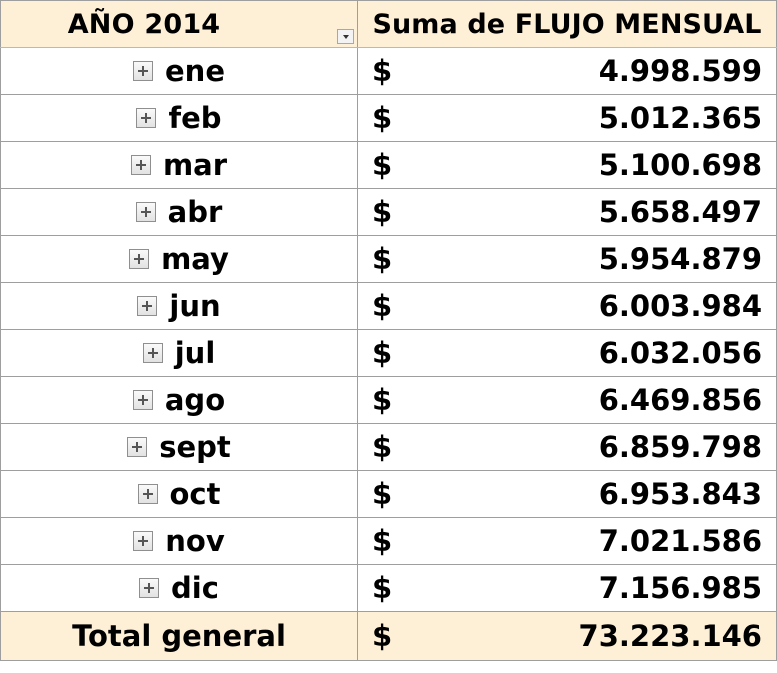  I want to click on month-row: ene $ 4.998.599, so click(388, 71).